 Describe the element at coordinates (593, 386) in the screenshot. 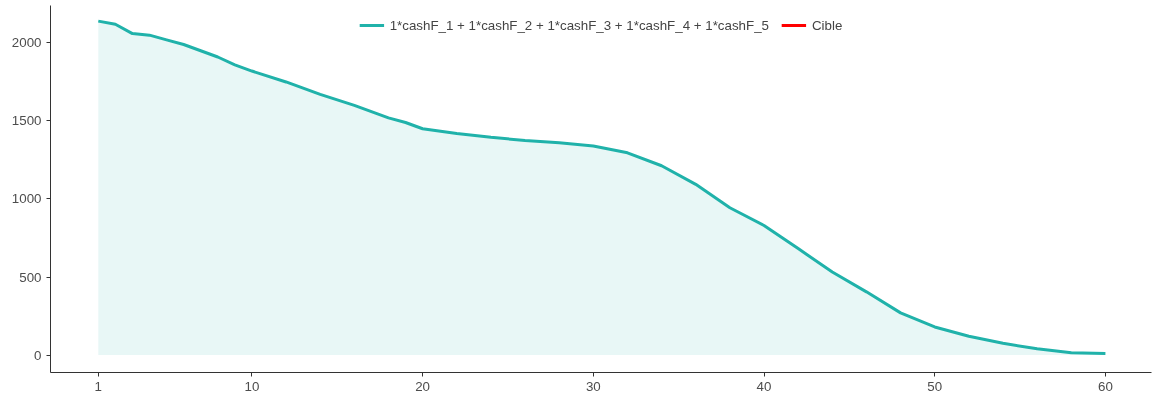

I see `x-tick-label: 30` at that location.